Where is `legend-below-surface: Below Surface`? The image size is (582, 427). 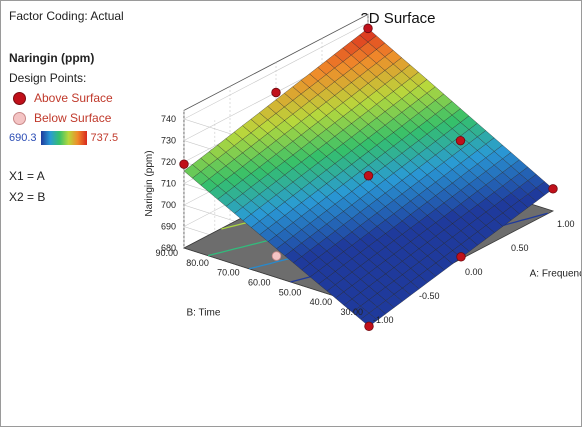 legend-below-surface: Below Surface is located at coordinates (62, 118).